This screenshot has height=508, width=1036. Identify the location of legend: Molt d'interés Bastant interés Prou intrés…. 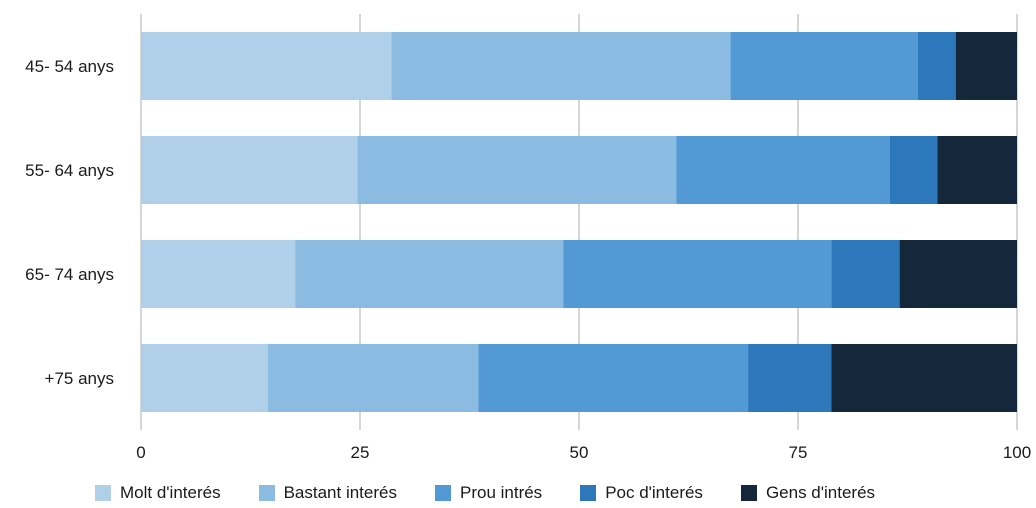
(504, 493).